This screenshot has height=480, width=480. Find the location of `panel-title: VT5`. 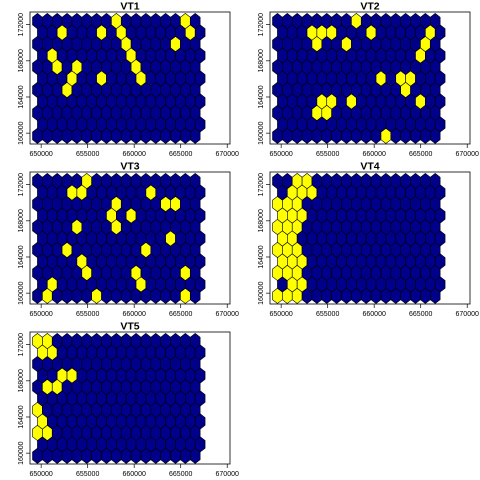

panel-title: VT5 is located at coordinates (129, 327).